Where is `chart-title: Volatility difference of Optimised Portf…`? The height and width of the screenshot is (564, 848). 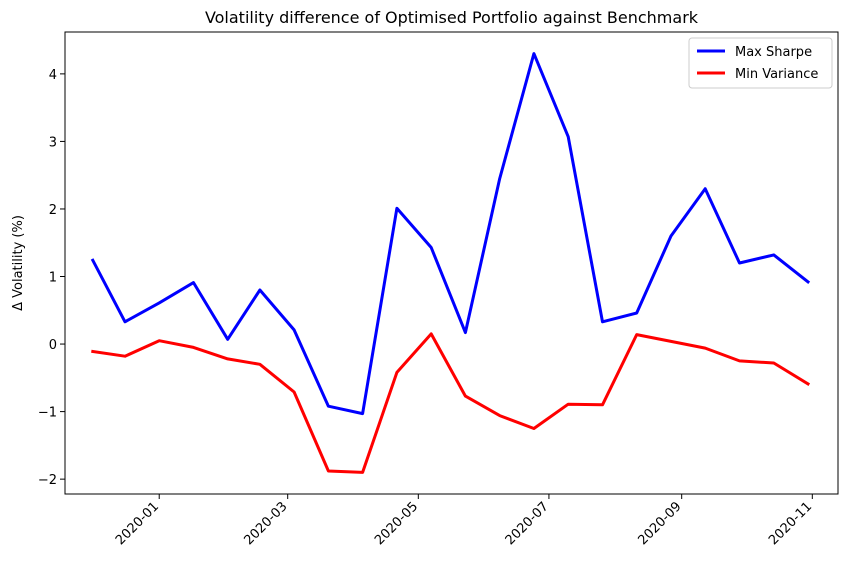 chart-title: Volatility difference of Optimised Portf… is located at coordinates (452, 17).